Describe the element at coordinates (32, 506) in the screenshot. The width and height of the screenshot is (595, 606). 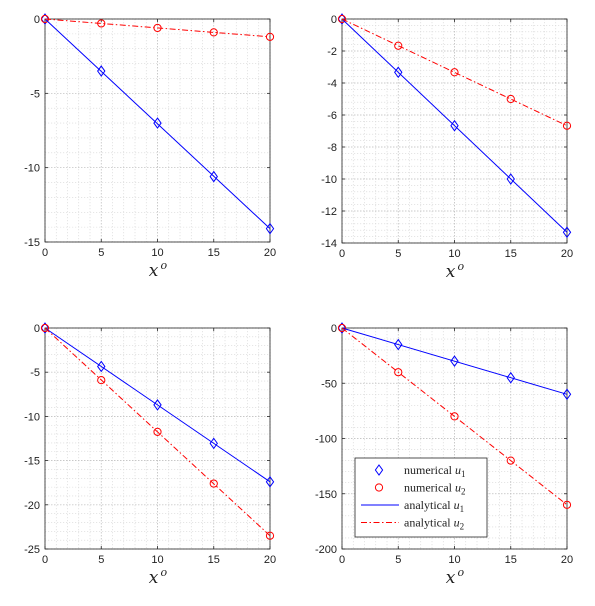
I see `y-tick-label: -20` at that location.